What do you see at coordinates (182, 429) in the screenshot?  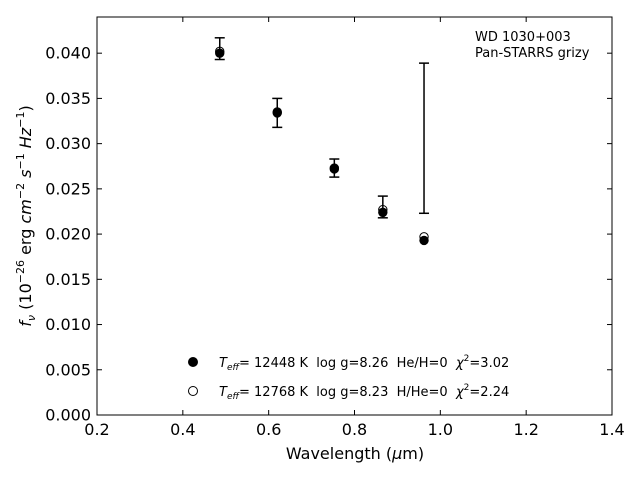 I see `x-tick-label: 0.4` at bounding box center [182, 429].